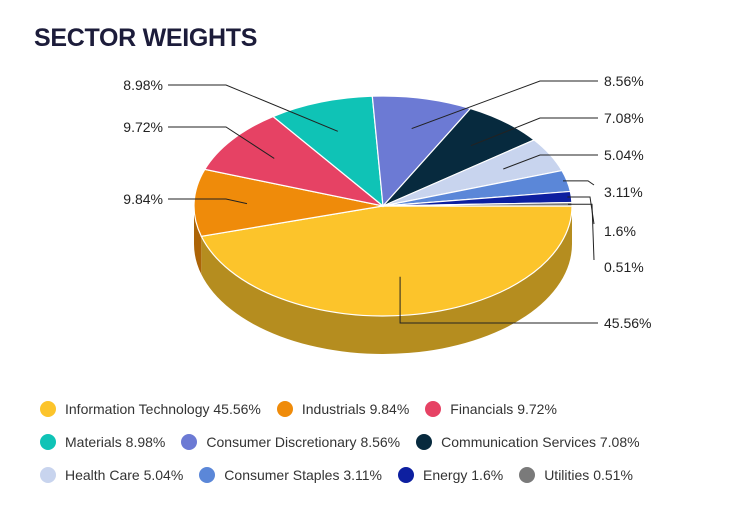  I want to click on data-label-8: 1.6%, so click(620, 231).